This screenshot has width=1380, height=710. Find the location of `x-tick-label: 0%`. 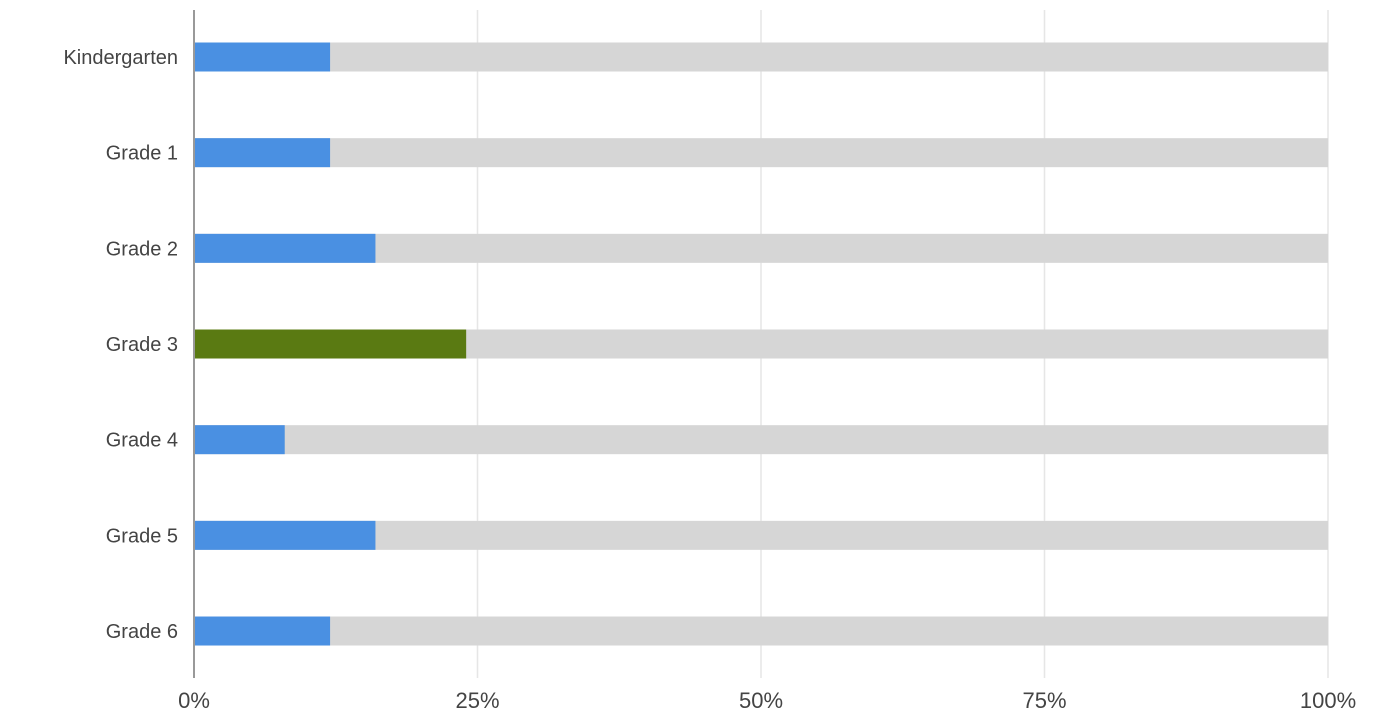

x-tick-label: 0% is located at coordinates (194, 699).